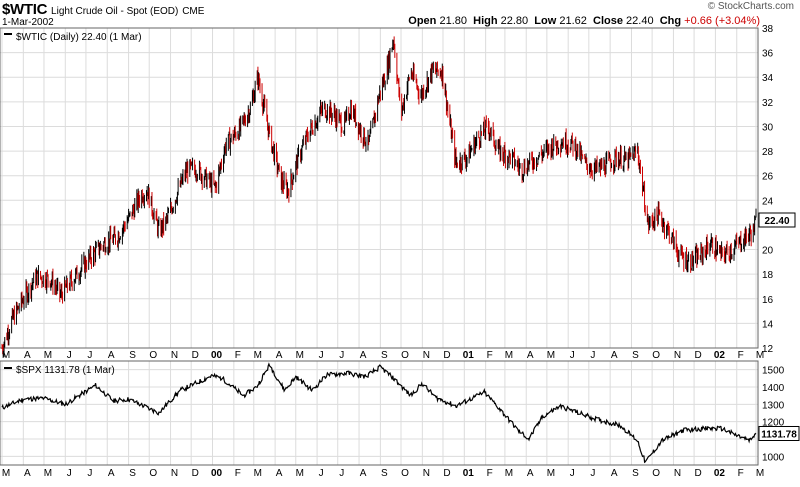 The image size is (800, 487). What do you see at coordinates (768, 201) in the screenshot?
I see `y-tick-label: 24` at bounding box center [768, 201].